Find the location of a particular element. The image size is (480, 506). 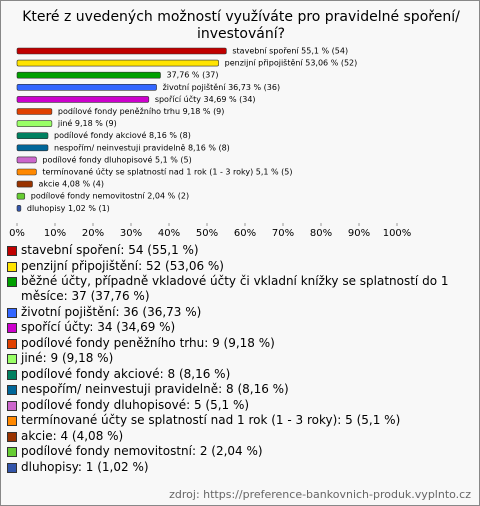

legend-label: spořící účty: 34 (34,69 %) is located at coordinates (98, 327).